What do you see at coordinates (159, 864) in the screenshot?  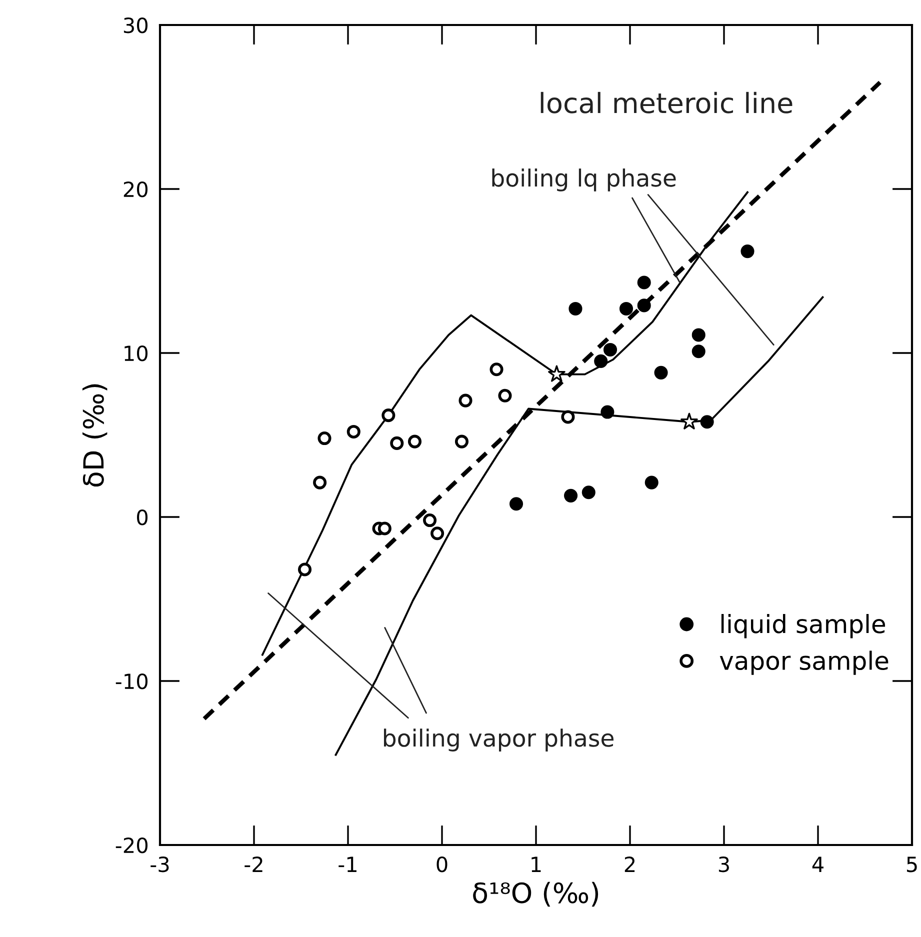 I see `x-tick-label: -3` at bounding box center [159, 864].